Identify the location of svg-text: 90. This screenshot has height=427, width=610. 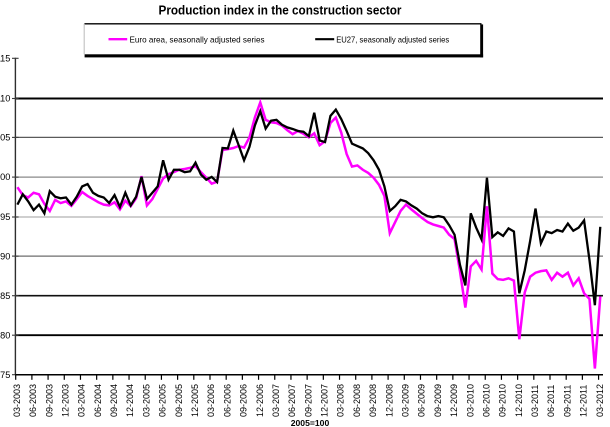
(5, 256).